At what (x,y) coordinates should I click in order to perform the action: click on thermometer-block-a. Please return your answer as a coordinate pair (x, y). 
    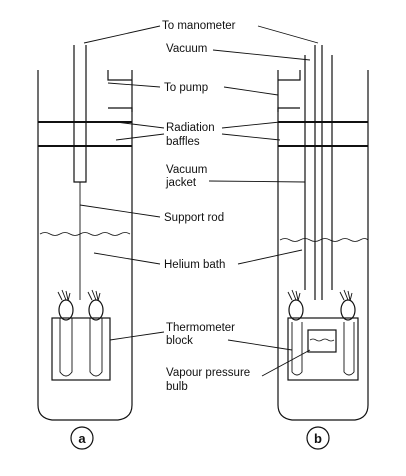
    Looking at the image, I should click on (81, 349).